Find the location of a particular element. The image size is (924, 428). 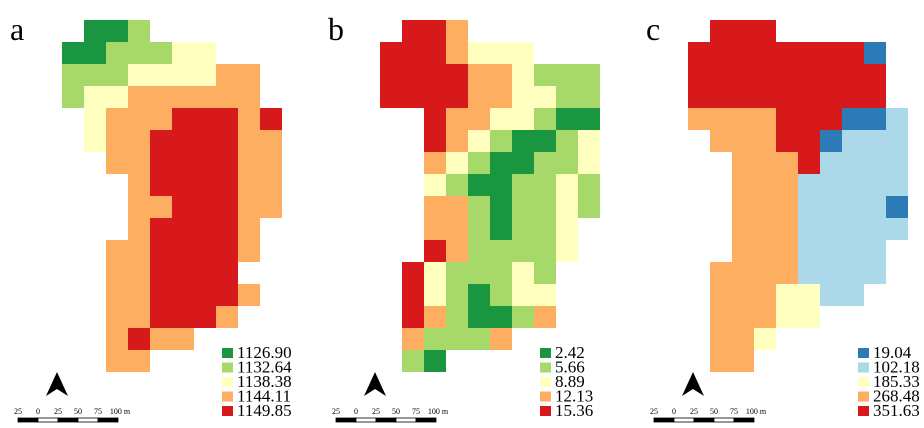

legend-label: 185.33 is located at coordinates (896, 381).